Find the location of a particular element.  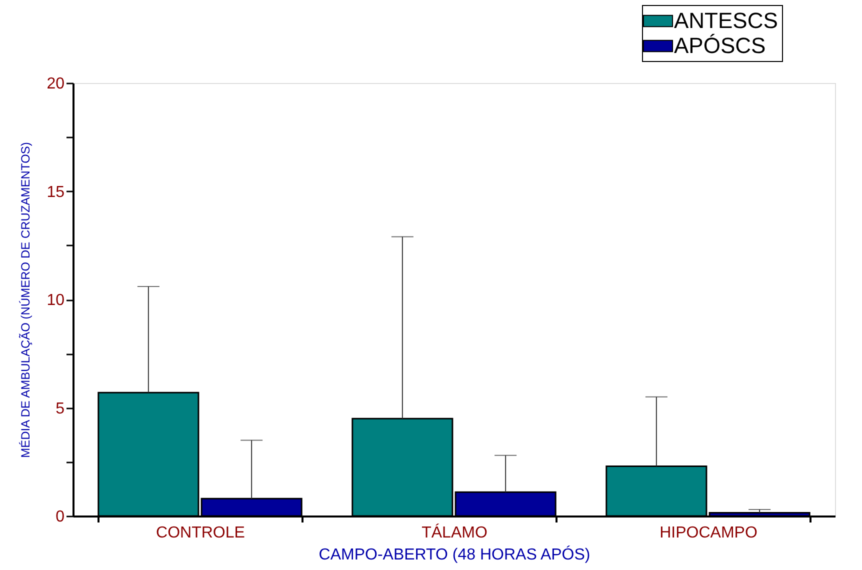

y-tick-label: 15 is located at coordinates (55, 192).